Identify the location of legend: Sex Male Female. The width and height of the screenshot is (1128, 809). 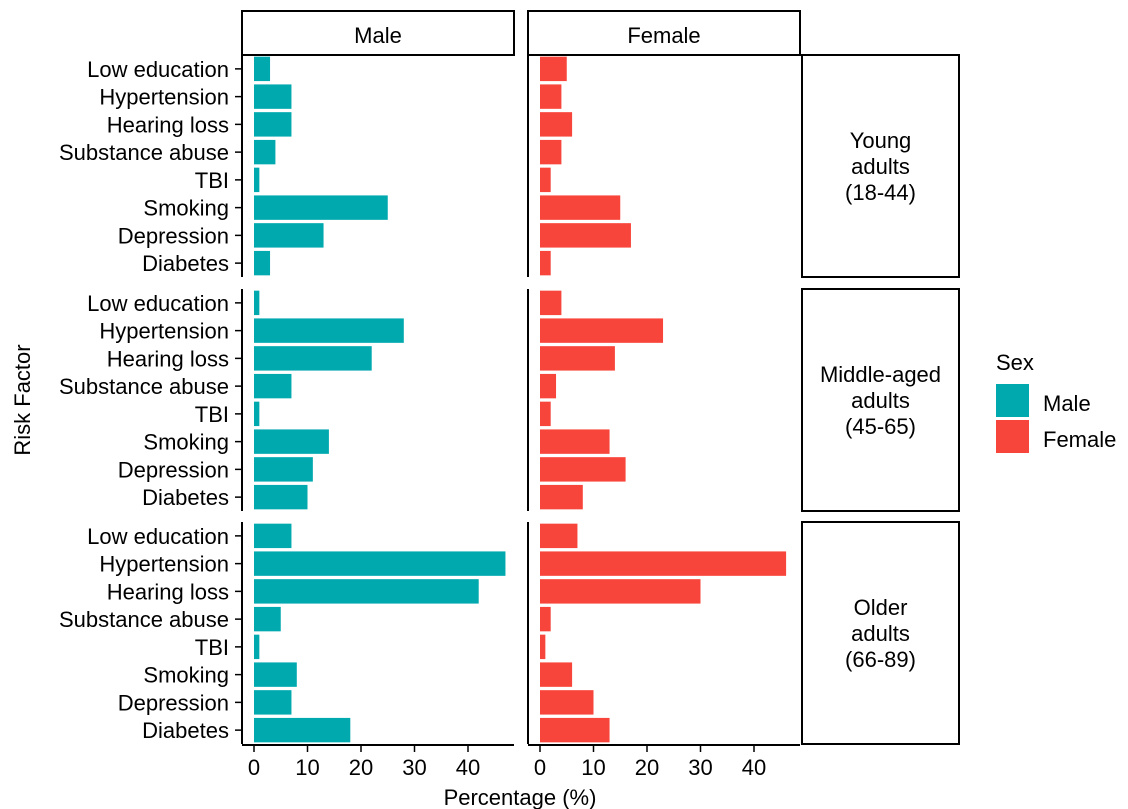
(1056, 401).